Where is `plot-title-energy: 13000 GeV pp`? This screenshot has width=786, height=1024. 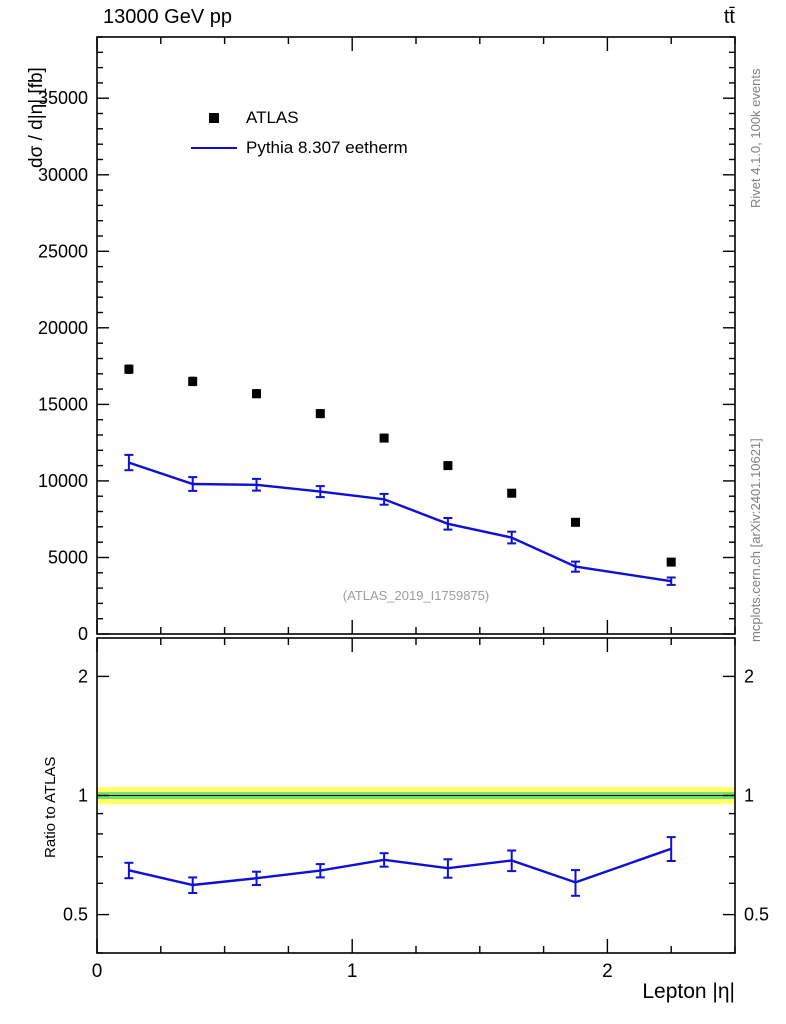 plot-title-energy: 13000 GeV pp is located at coordinates (167, 17).